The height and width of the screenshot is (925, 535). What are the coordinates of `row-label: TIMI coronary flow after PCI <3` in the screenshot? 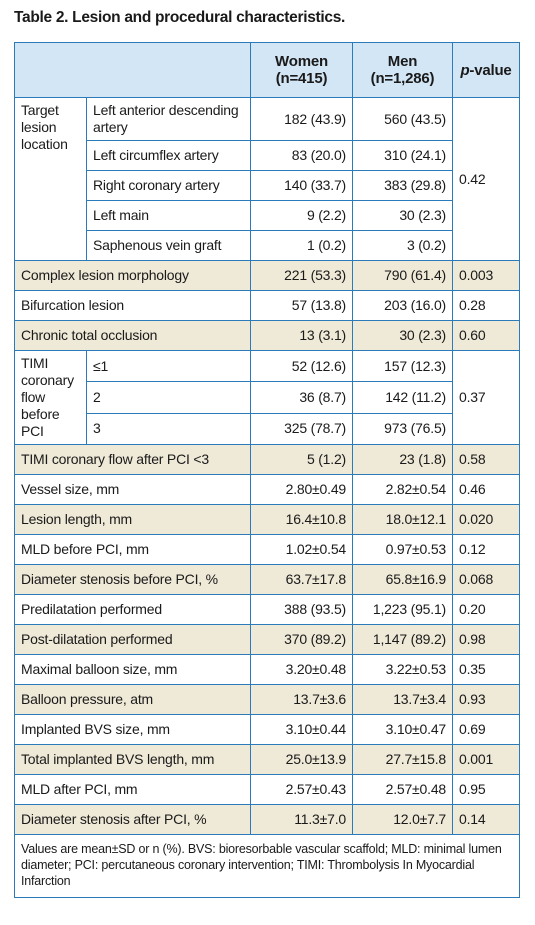 It's located at (132, 459).